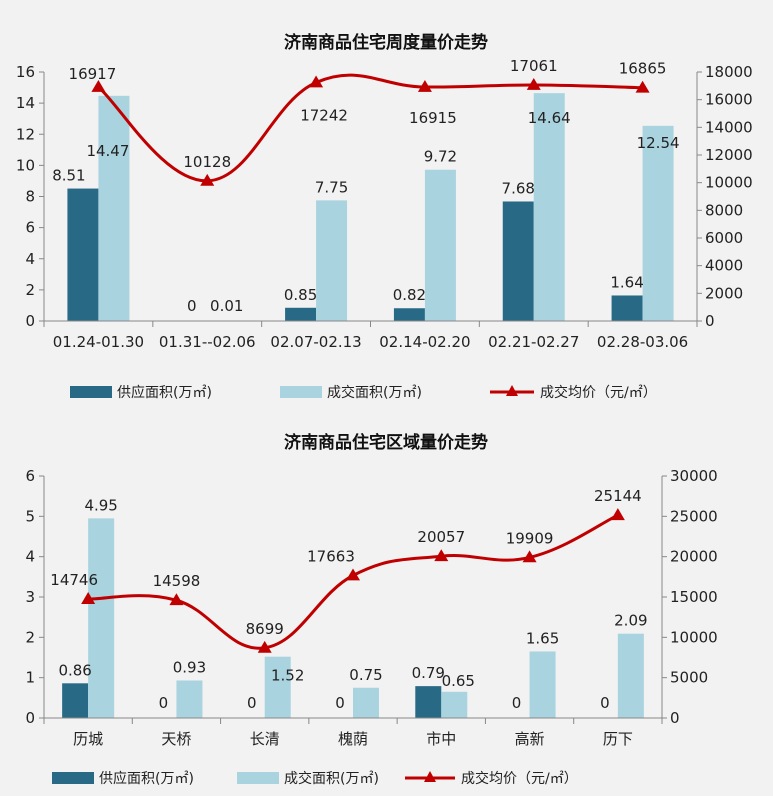  What do you see at coordinates (724, 210) in the screenshot?
I see `y-tick-label-right: 8000` at bounding box center [724, 210].